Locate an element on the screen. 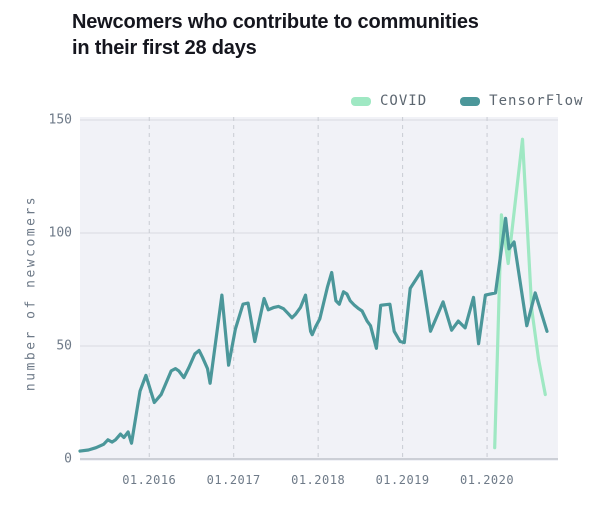 The height and width of the screenshot is (505, 615). covid-swatch-icon is located at coordinates (361, 101).